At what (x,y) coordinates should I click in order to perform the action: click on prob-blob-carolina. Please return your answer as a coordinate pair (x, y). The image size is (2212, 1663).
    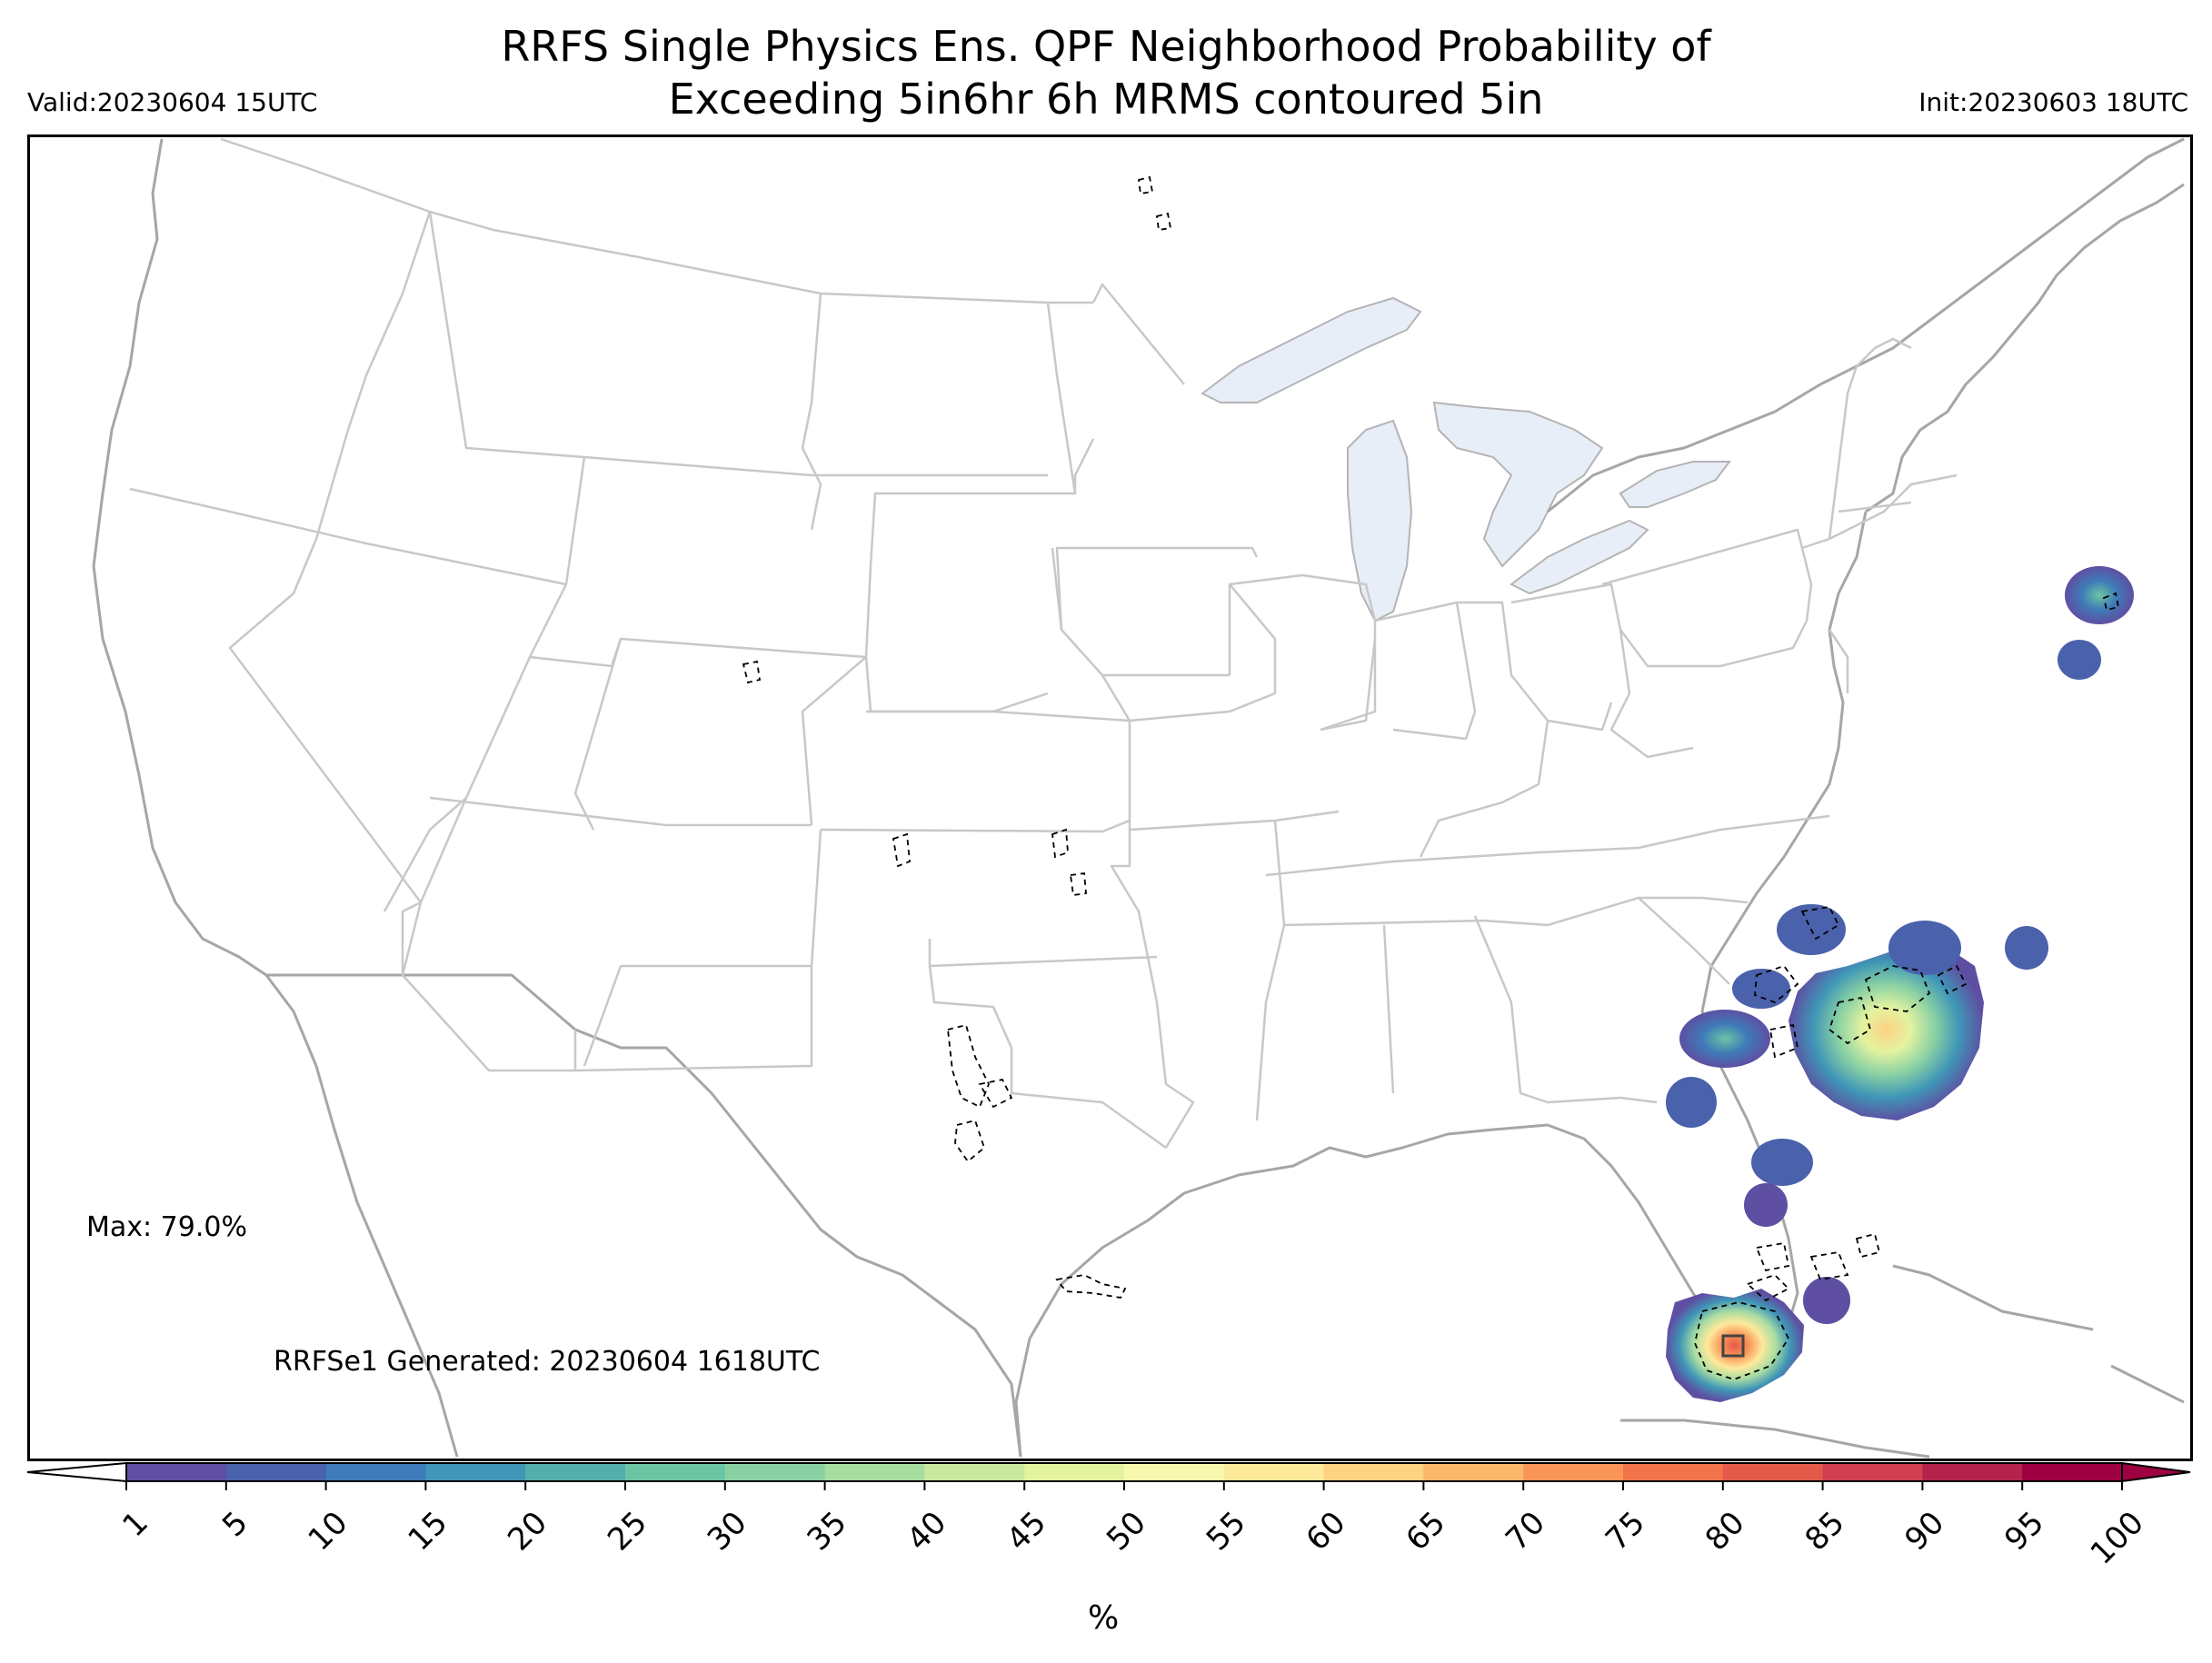
    Looking at the image, I should click on (1886, 1029).